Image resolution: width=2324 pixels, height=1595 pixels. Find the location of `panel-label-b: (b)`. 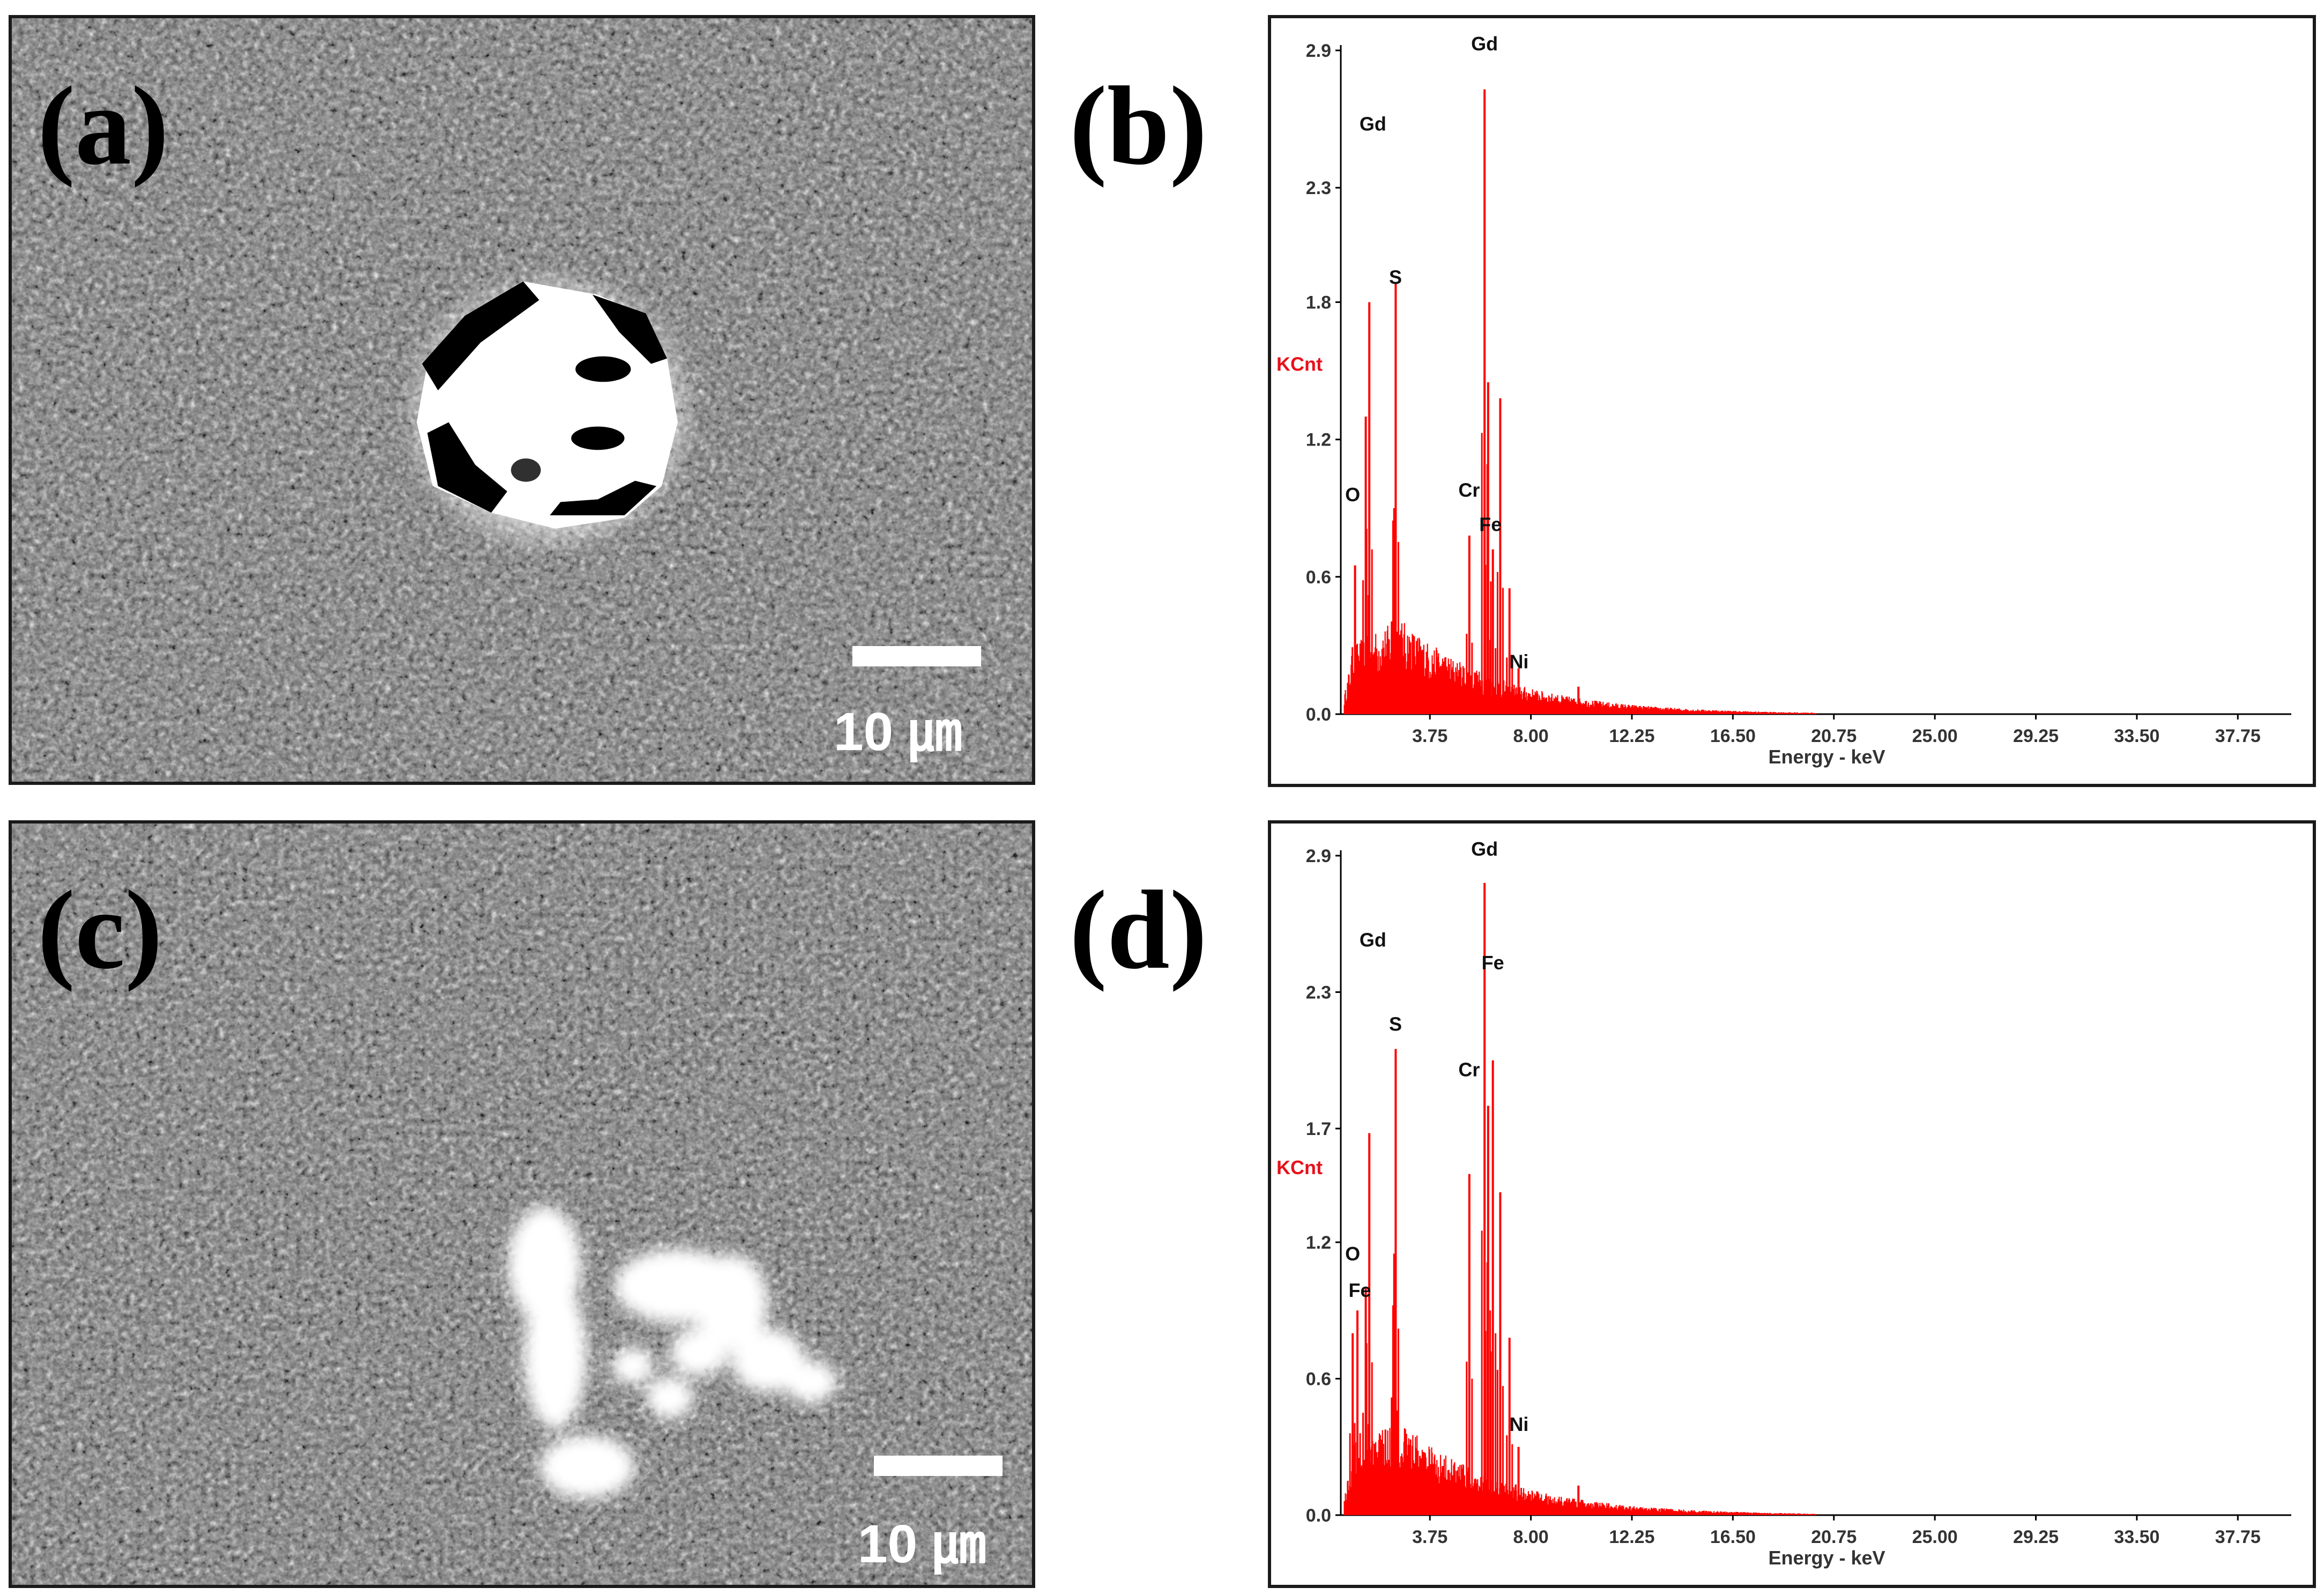

panel-label-b: (b) is located at coordinates (1138, 126).